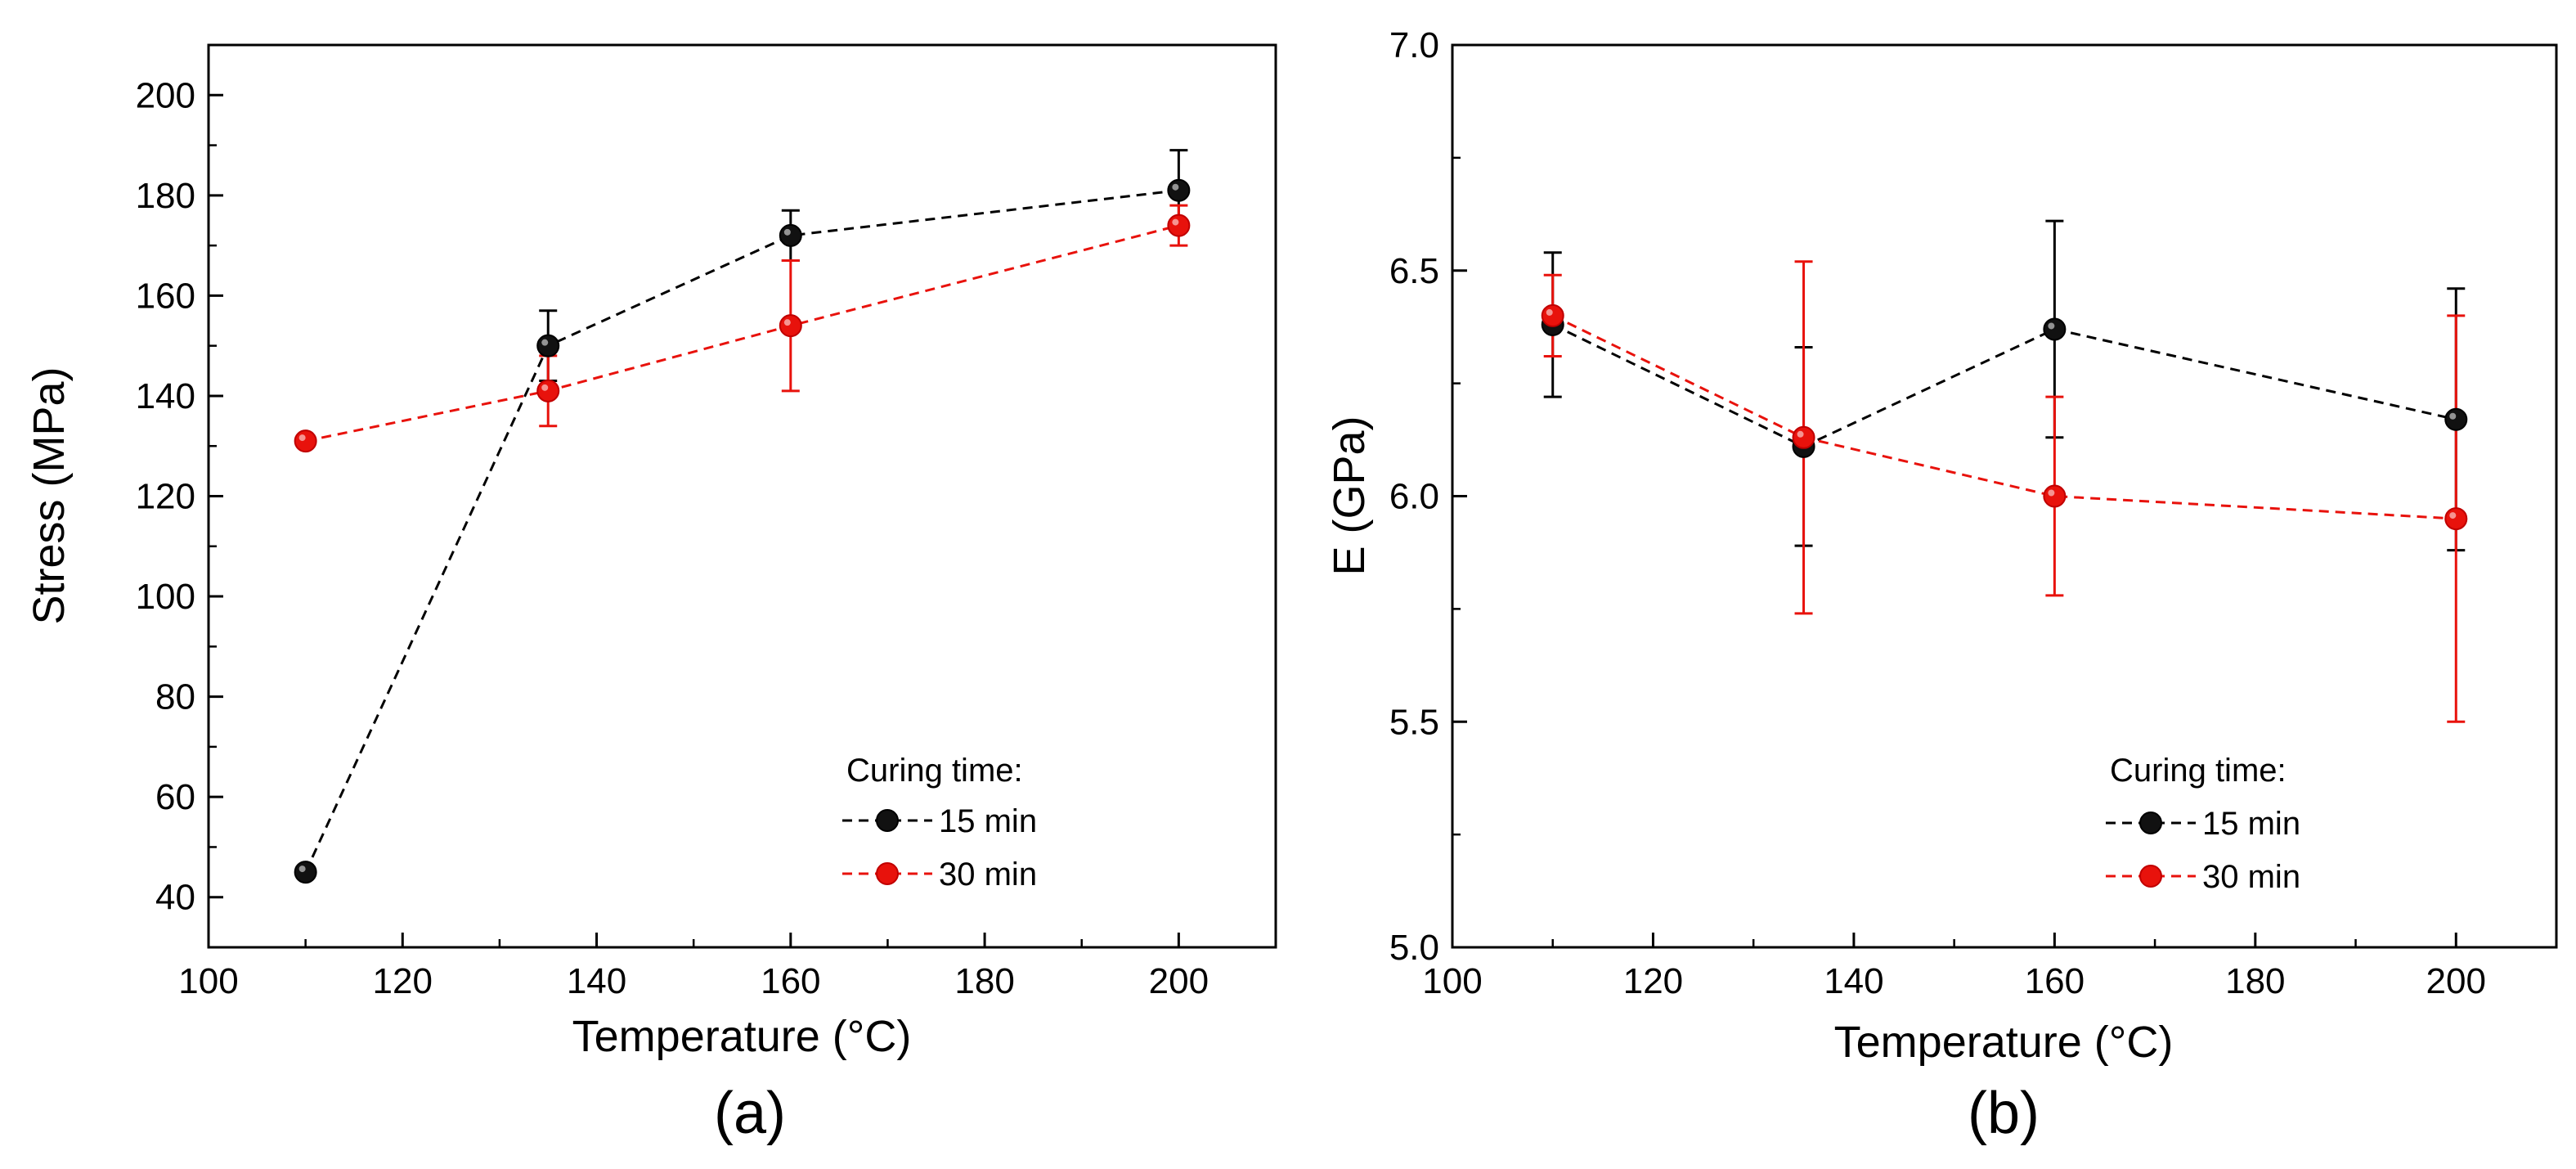 The height and width of the screenshot is (1169, 2576). I want to click on x-tick-label-a: 120, so click(403, 981).